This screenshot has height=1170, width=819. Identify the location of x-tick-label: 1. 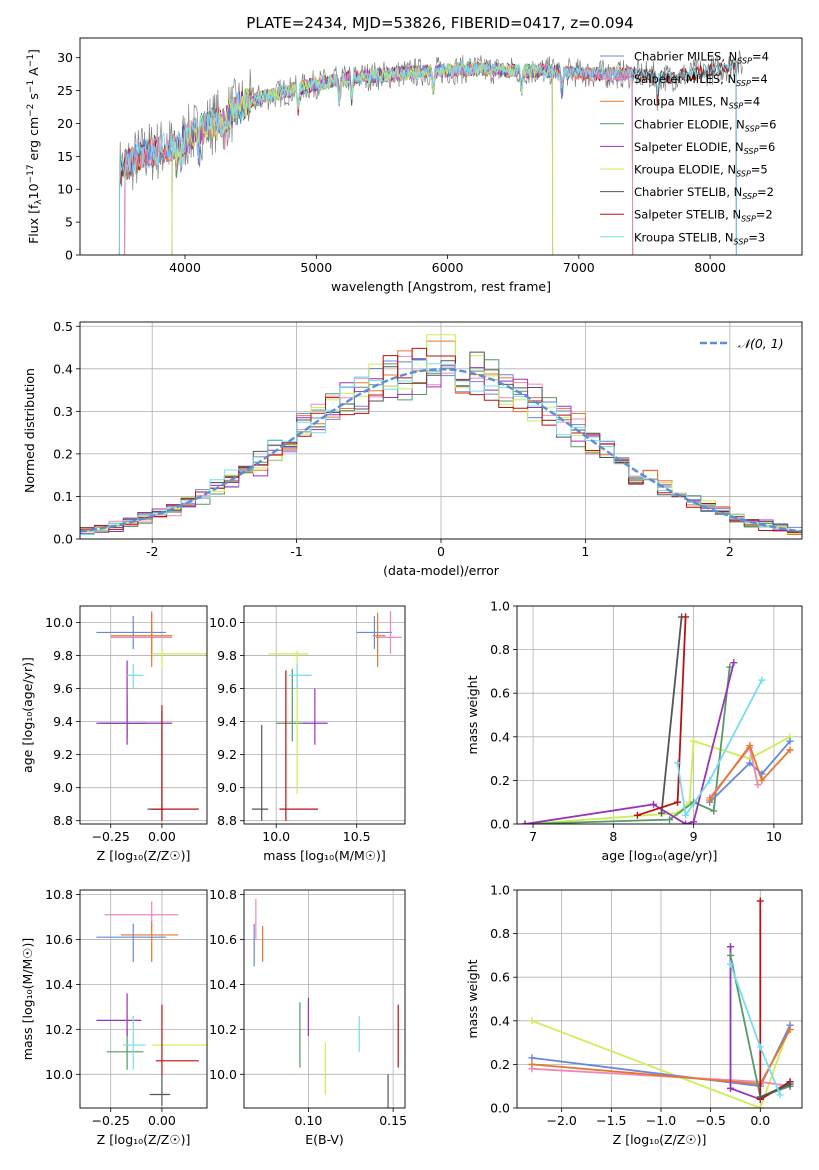
(585, 551).